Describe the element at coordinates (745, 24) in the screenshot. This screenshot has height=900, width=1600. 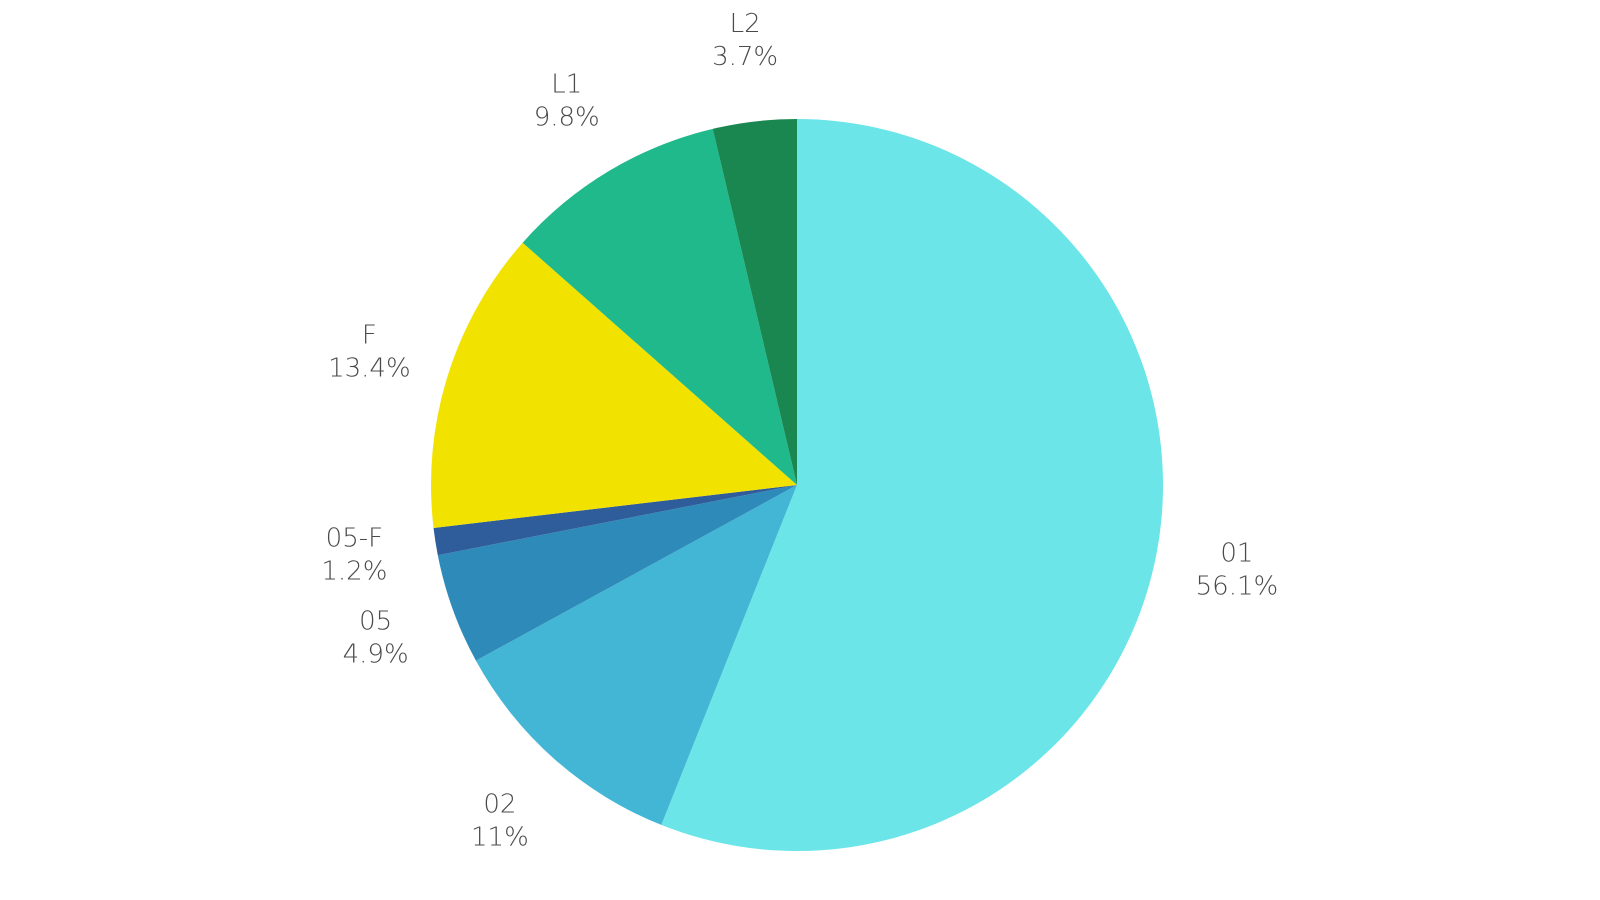
I see `slice-category-label: L2` at that location.